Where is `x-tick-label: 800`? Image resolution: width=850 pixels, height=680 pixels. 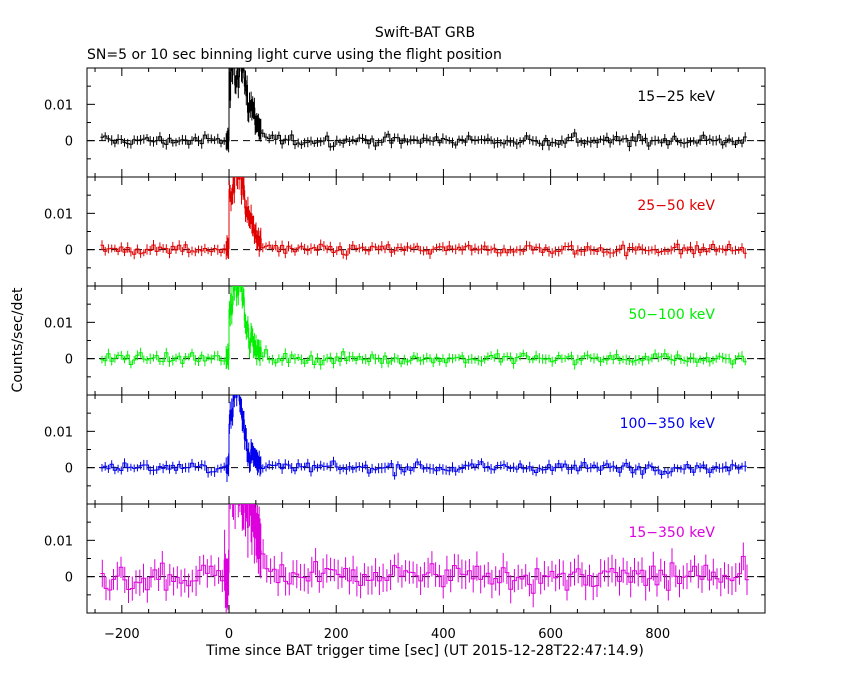 x-tick-label: 800 is located at coordinates (657, 634).